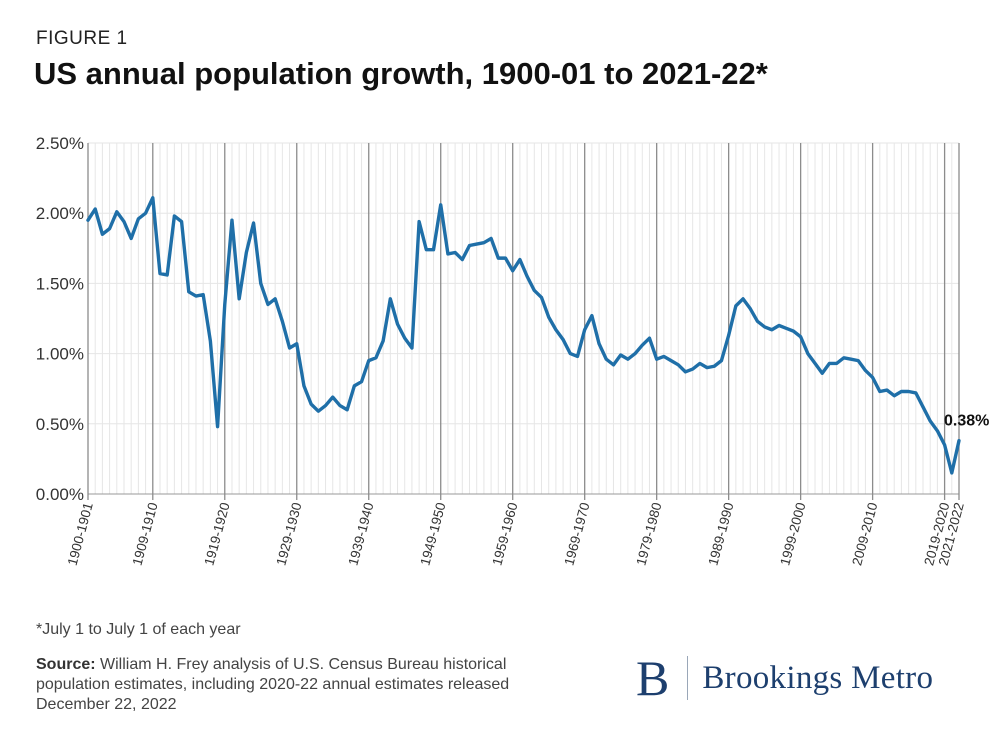 This screenshot has height=750, width=1000. I want to click on x-tick-label: 1919-1920, so click(216, 534).